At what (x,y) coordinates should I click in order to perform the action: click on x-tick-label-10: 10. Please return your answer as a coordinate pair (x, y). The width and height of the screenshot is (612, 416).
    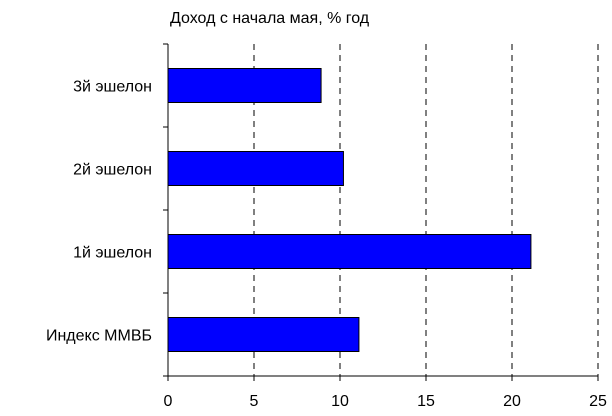
    Looking at the image, I should click on (340, 401).